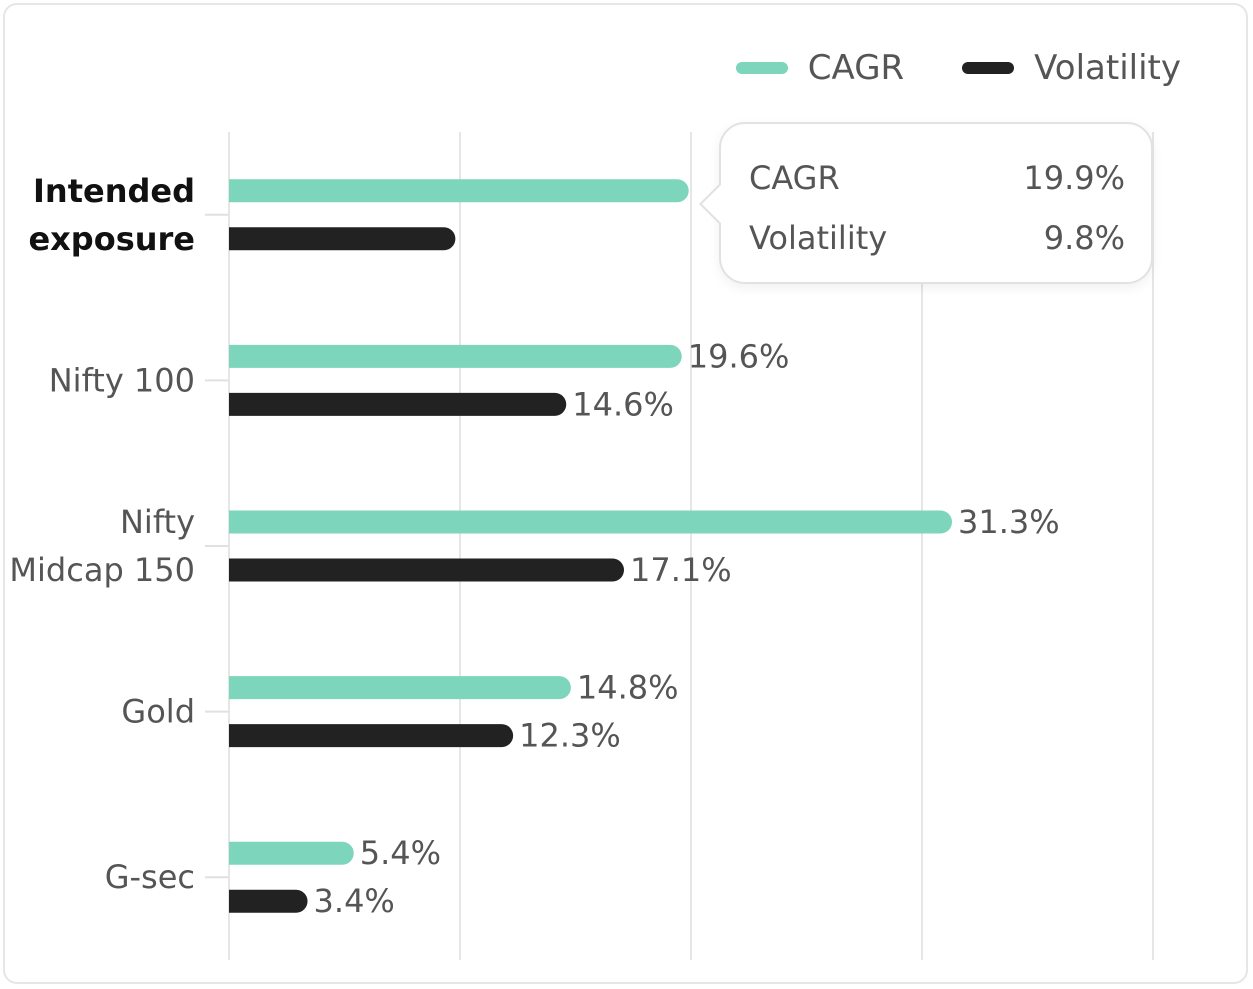  What do you see at coordinates (761, 68) in the screenshot?
I see `legend-swatch-cagr` at bounding box center [761, 68].